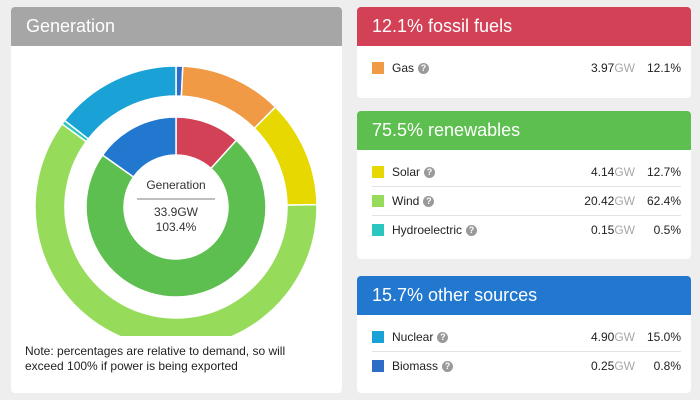  I want to click on inner-ring, so click(176, 207).